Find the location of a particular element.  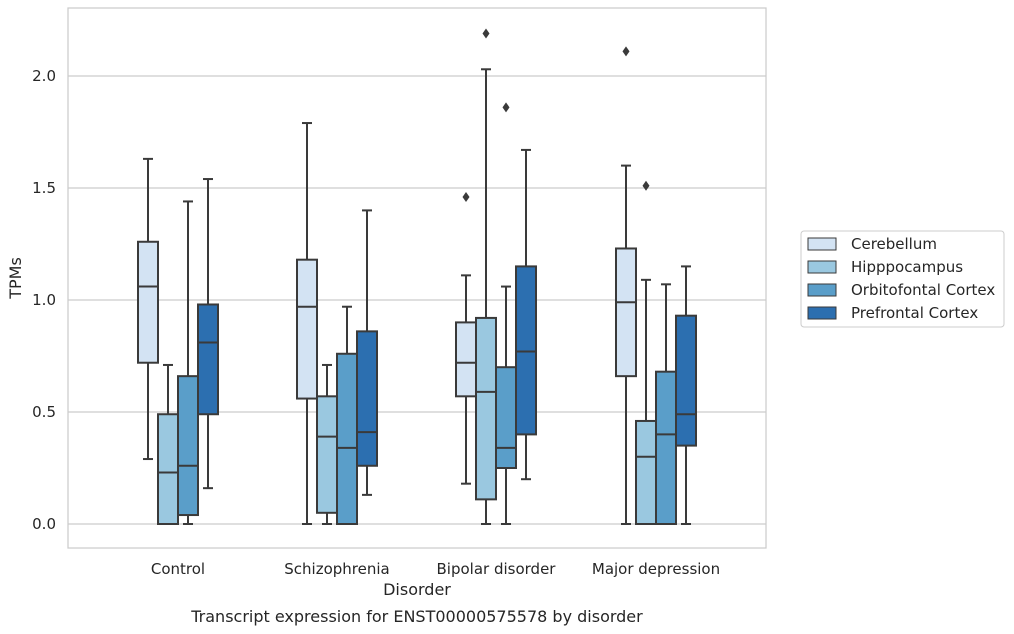

legend-label: Cerebellum is located at coordinates (894, 244).